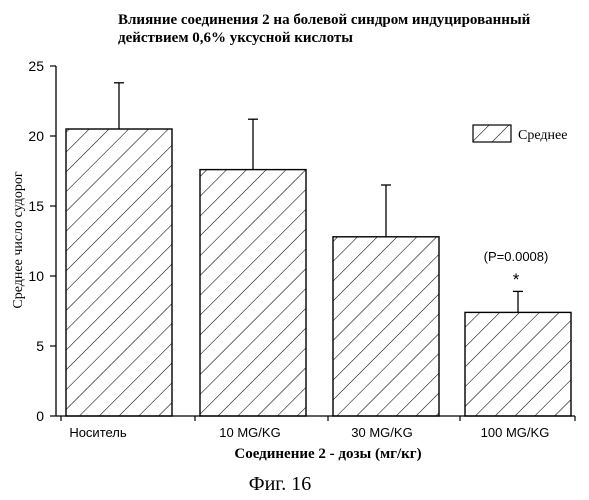 The width and height of the screenshot is (589, 500). I want to click on x-tick-label: Носитель, so click(98, 432).